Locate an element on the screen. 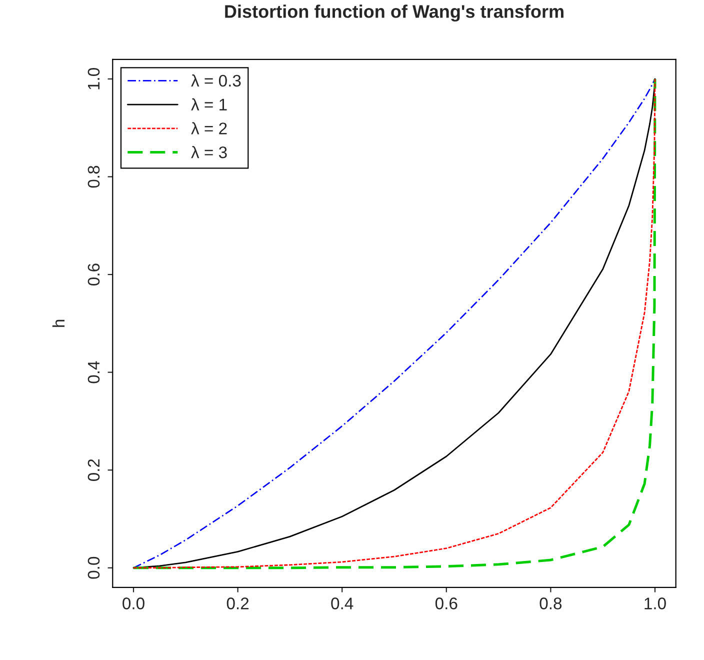 This screenshot has width=704, height=660. chart-title: Distortion function of Wang's transform is located at coordinates (394, 13).